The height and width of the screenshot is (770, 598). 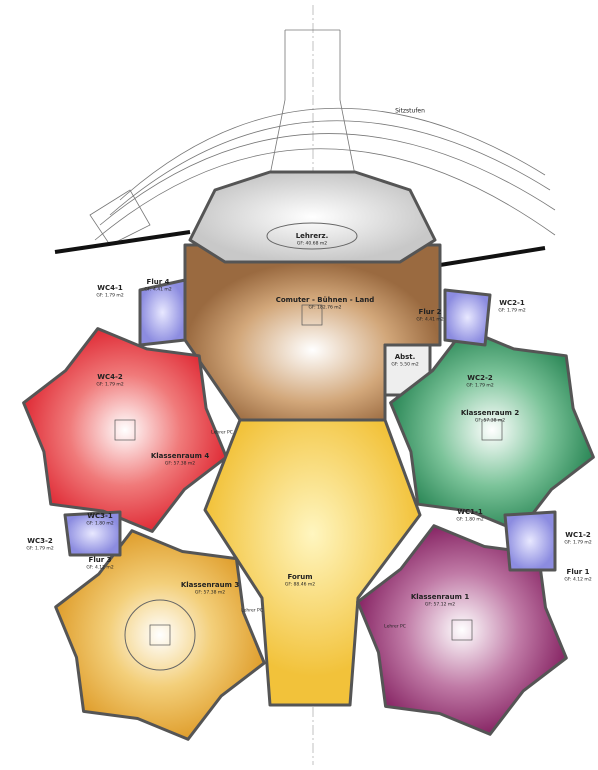 What do you see at coordinates (100, 560) in the screenshot?
I see `room-name: Flur 3` at bounding box center [100, 560].